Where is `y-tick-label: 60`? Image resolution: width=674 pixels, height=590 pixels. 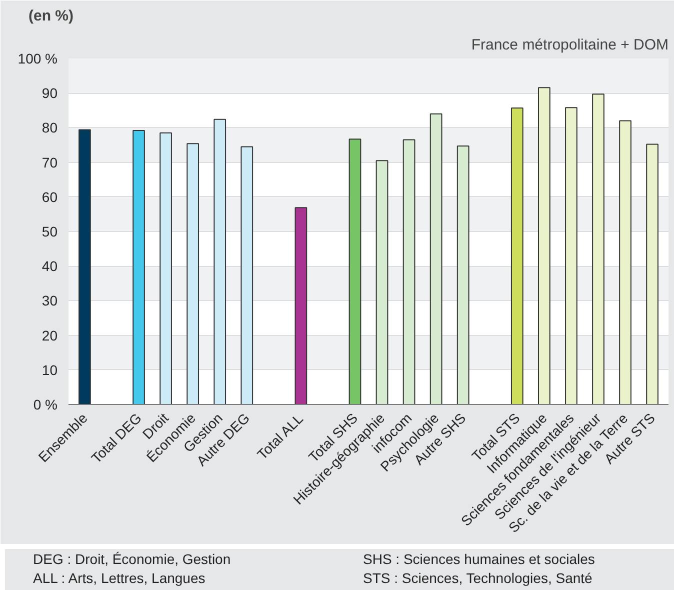
y-tick-label: 60 is located at coordinates (50, 196).